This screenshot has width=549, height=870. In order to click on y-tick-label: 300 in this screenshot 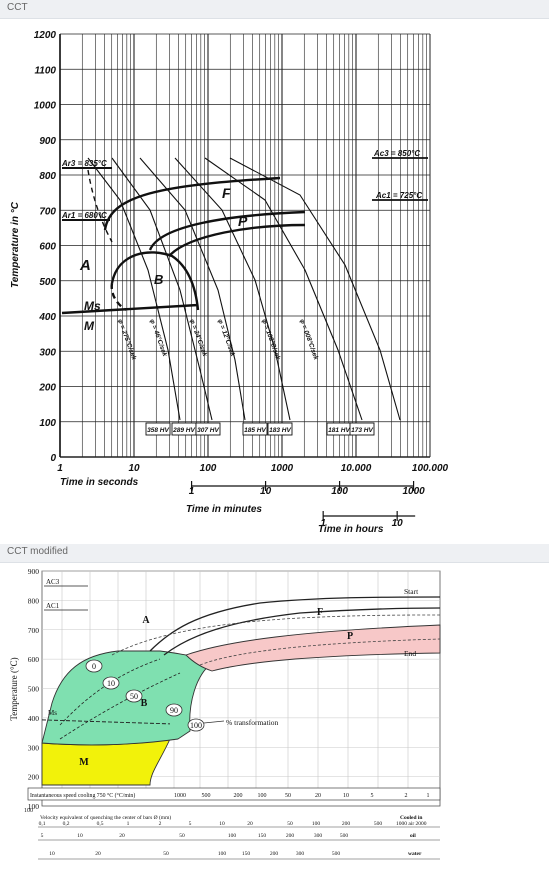, I will do `click(47, 352)`.